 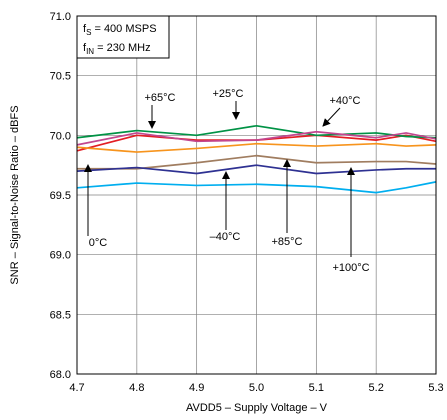 I want to click on y-tick-label: 70.0, so click(x=60, y=136).